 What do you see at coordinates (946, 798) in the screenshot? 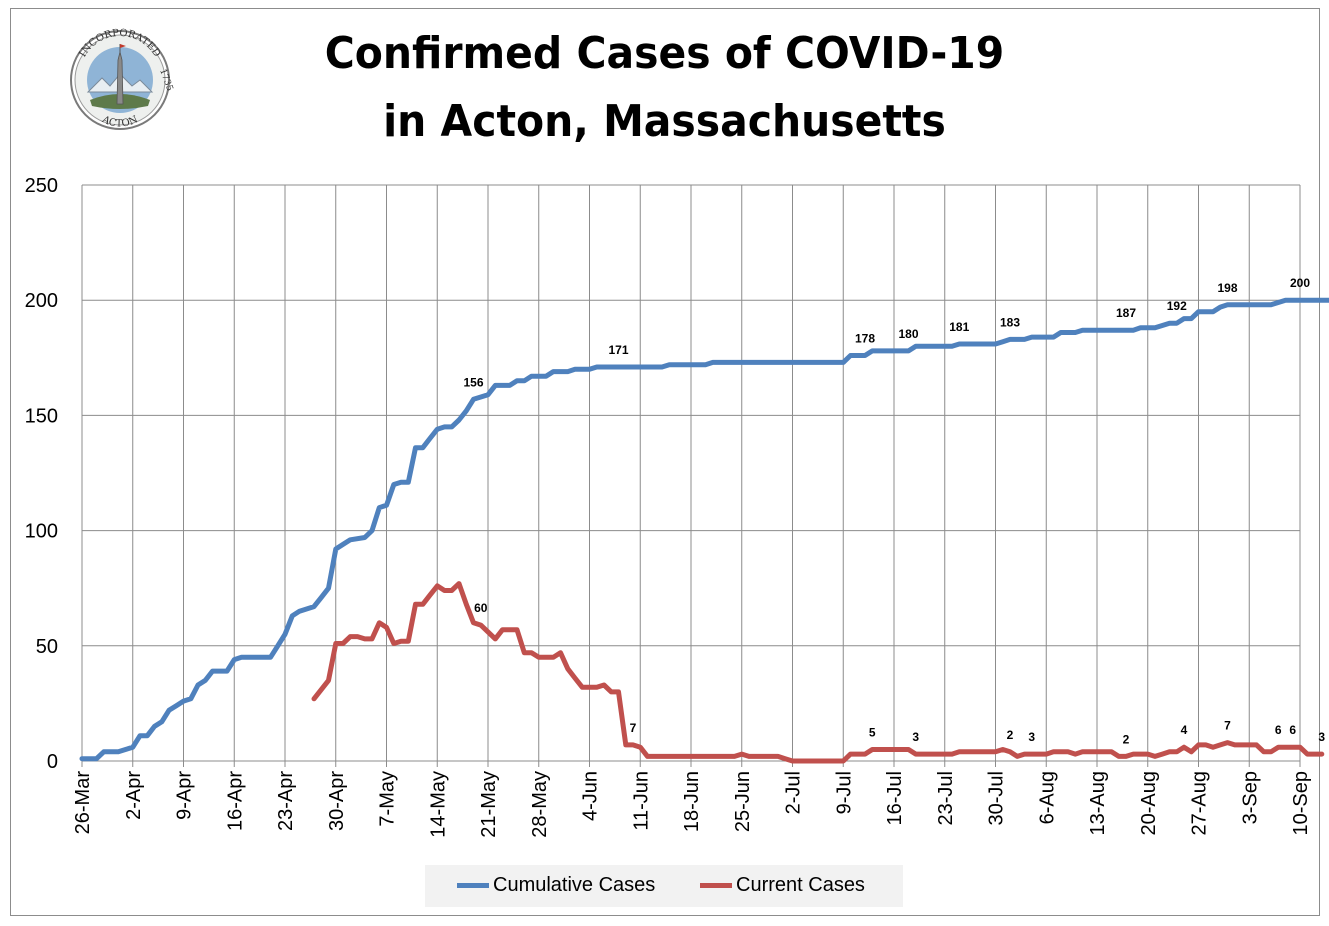
I see `x-tick-label: 23-Jul` at bounding box center [946, 798].